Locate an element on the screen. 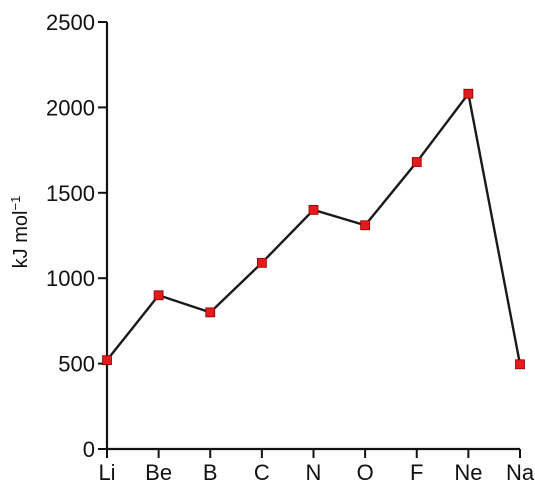 Image resolution: width=535 pixels, height=484 pixels. y-axis-label-superscript: −1 is located at coordinates (15, 203).